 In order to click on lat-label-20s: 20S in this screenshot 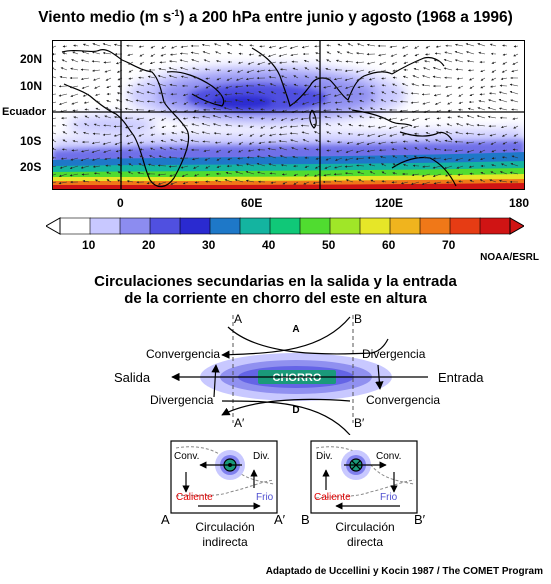, I will do `click(31, 167)`.